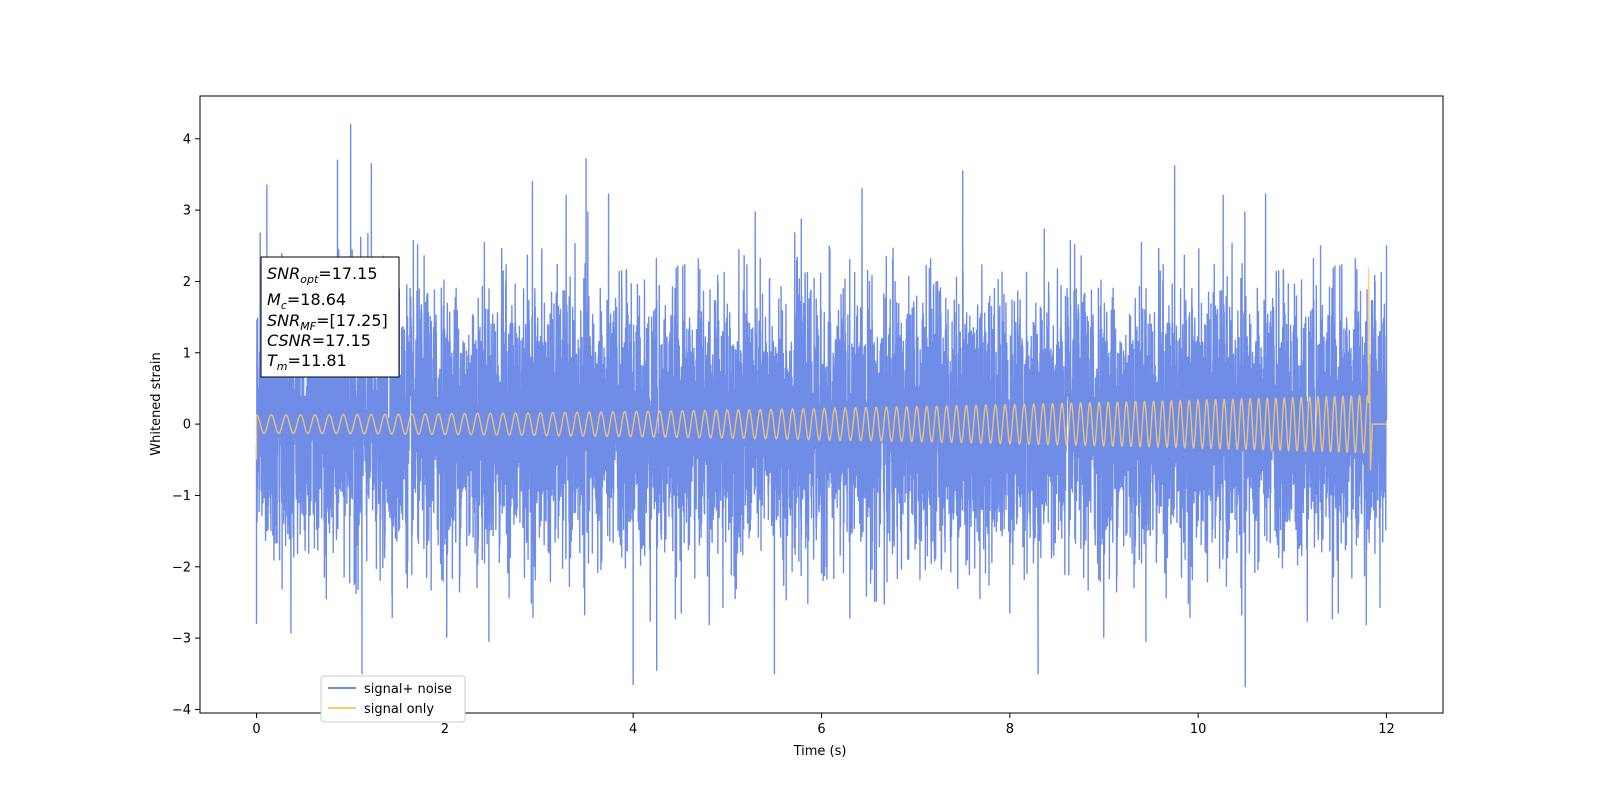  Describe the element at coordinates (445, 729) in the screenshot. I see `x-tick-label: 2` at that location.